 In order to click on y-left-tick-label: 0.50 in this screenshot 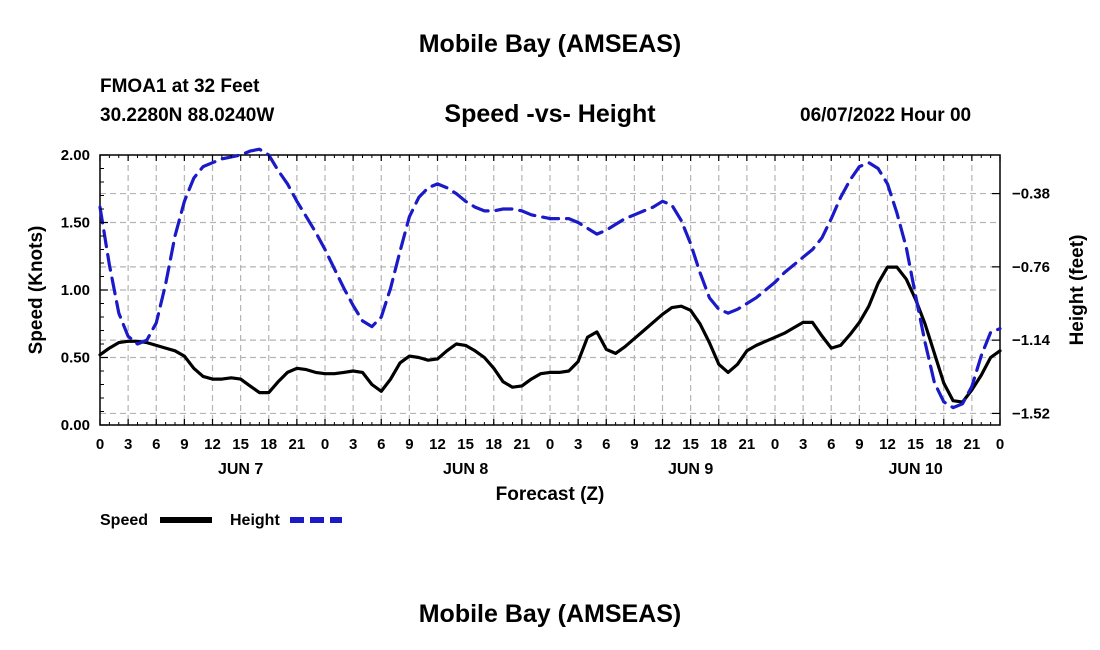, I will do `click(75, 358)`.